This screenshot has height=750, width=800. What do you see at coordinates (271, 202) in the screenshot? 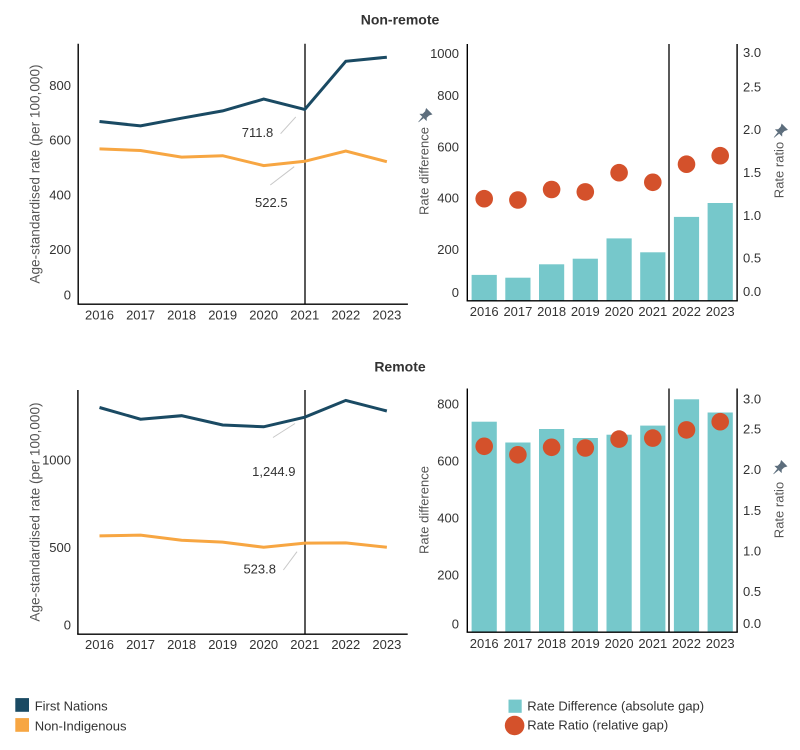
I see `svg-text: 522.5` at bounding box center [271, 202].